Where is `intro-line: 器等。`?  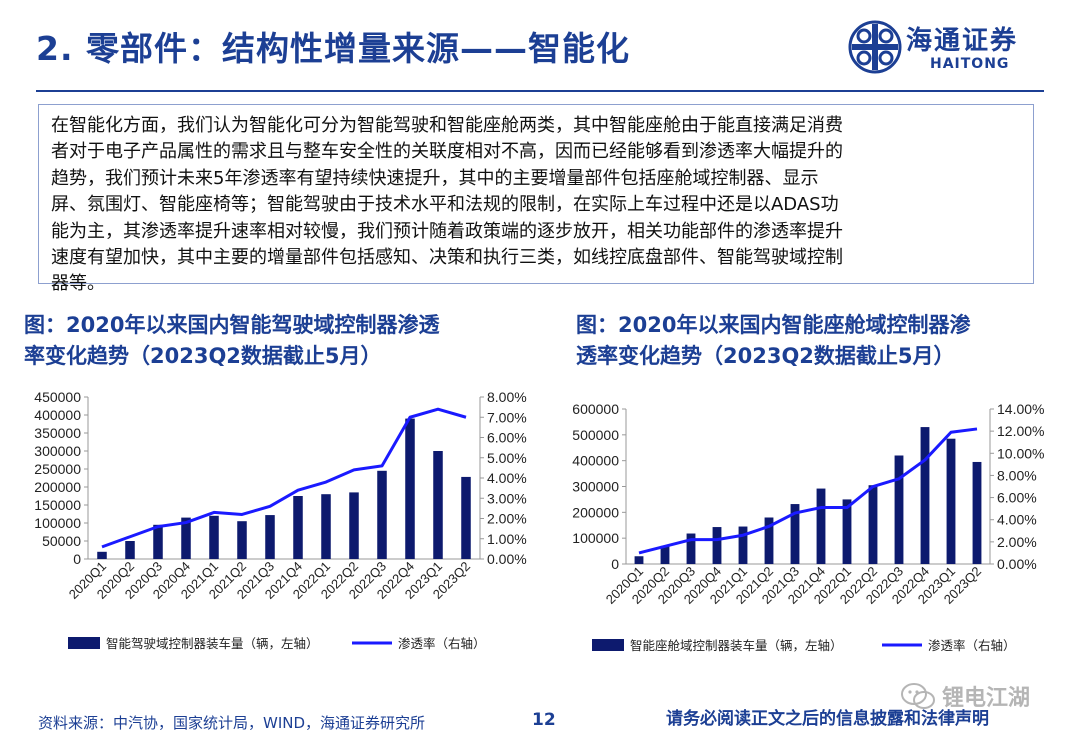 intro-line: 器等。 is located at coordinates (78, 284).